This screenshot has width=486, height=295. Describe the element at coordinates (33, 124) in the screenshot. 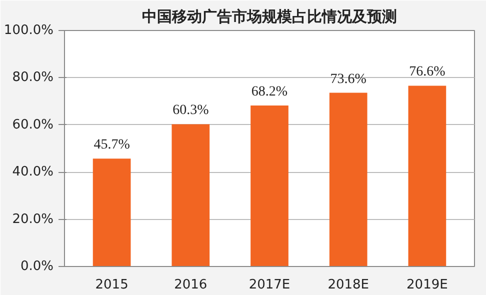

I see `y-tick-label: 60.0%` at that location.